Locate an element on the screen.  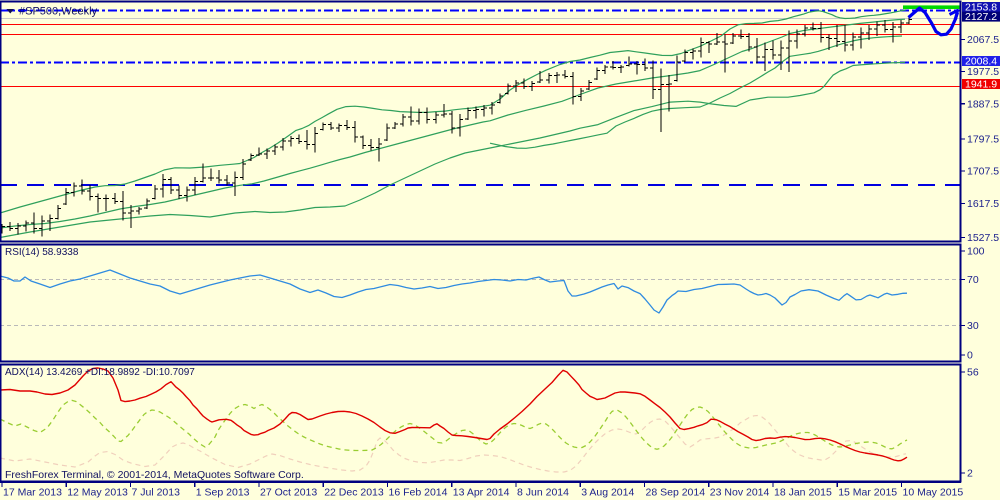
svg-text: 15 Mar 2015 is located at coordinates (867, 493).